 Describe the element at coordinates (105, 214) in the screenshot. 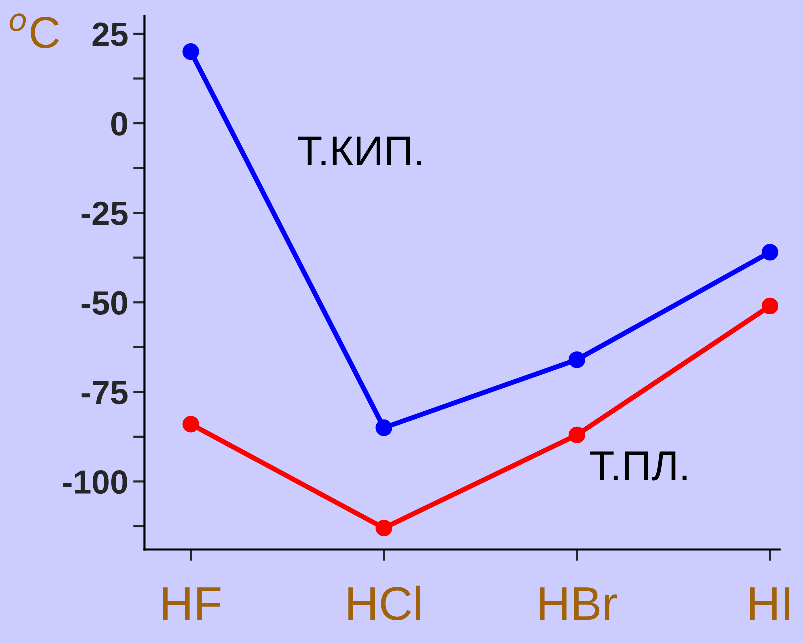

I see `y-tick-label: -25` at that location.